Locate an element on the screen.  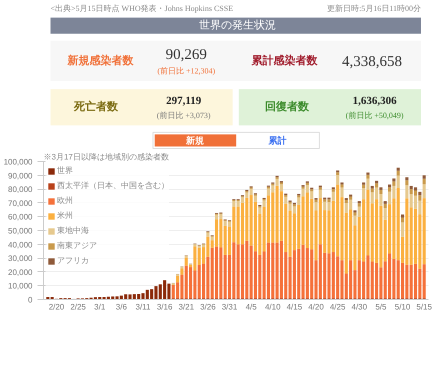
text: 累計感染者数 is located at coordinates (284, 60).